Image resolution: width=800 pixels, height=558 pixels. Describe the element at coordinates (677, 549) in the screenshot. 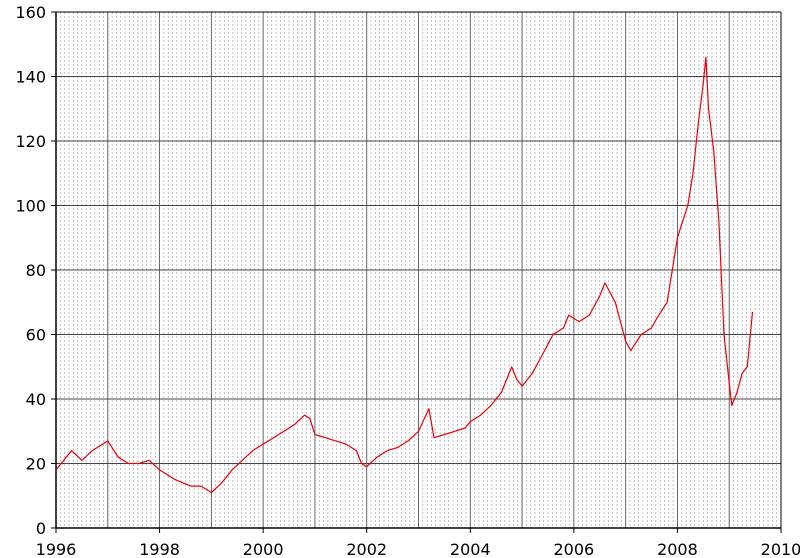

I see `x-tick-label: 2008` at that location.